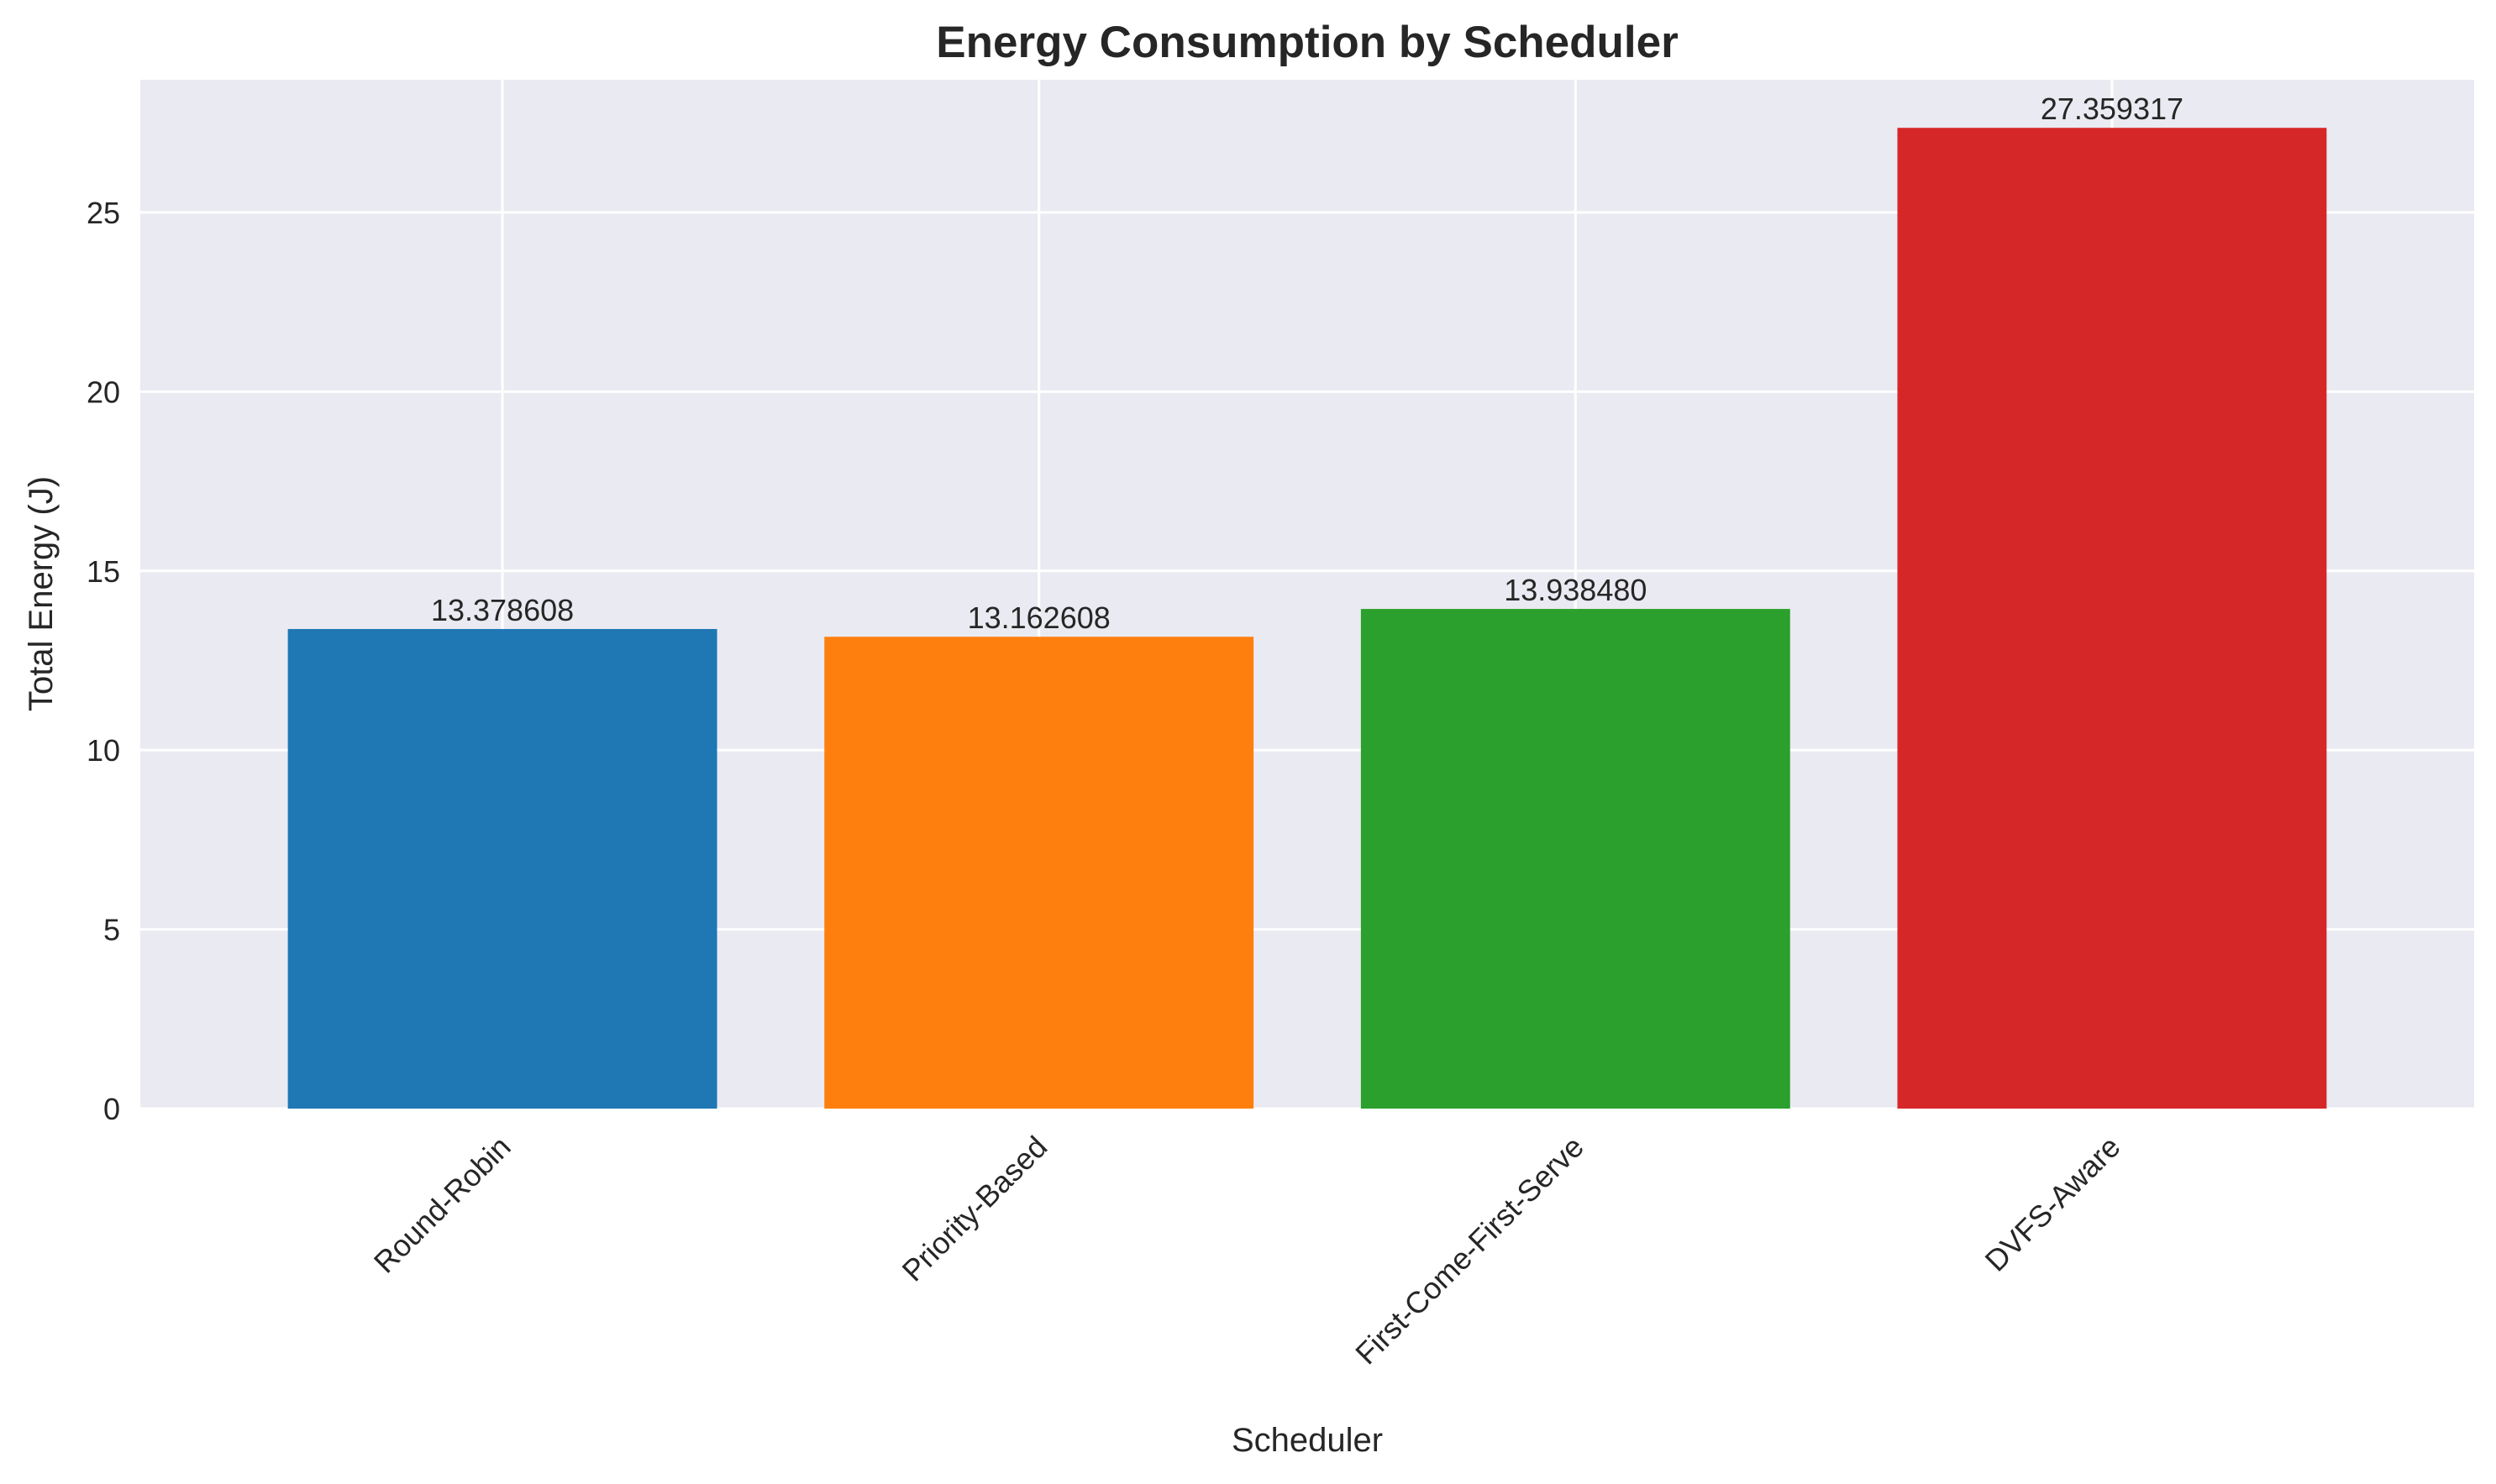 This screenshot has width=2496, height=1484. What do you see at coordinates (1307, 1441) in the screenshot?
I see `x-axis-label: Scheduler` at bounding box center [1307, 1441].